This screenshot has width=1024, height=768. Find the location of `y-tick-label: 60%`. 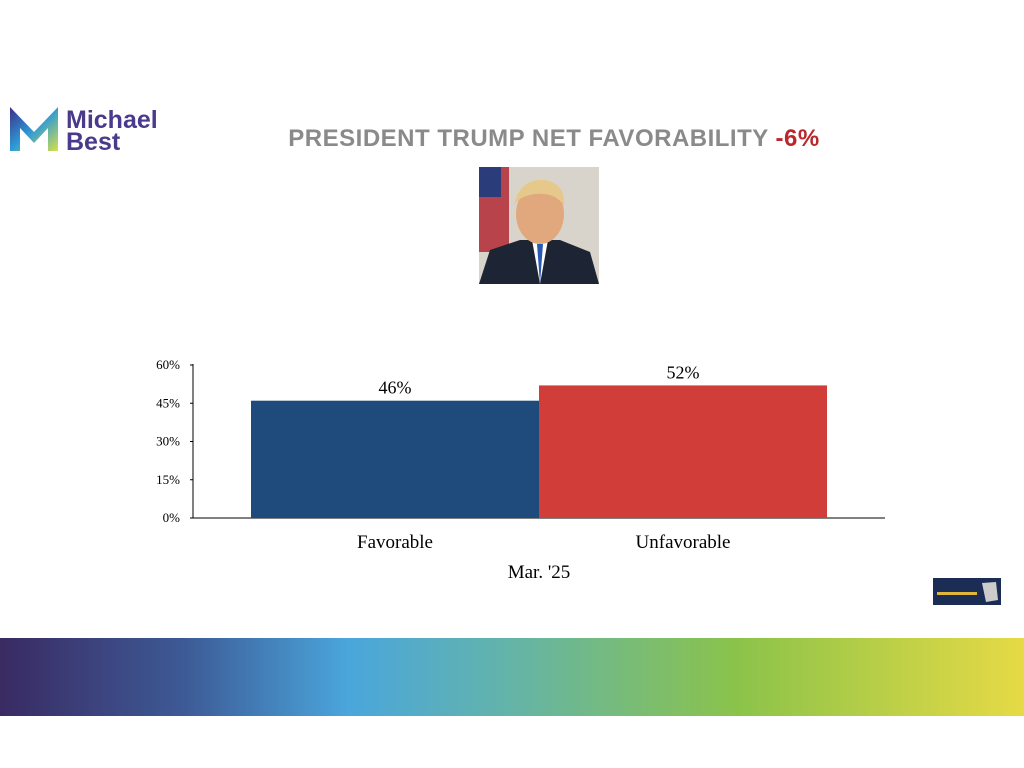

y-tick-label: 60% is located at coordinates (168, 364).